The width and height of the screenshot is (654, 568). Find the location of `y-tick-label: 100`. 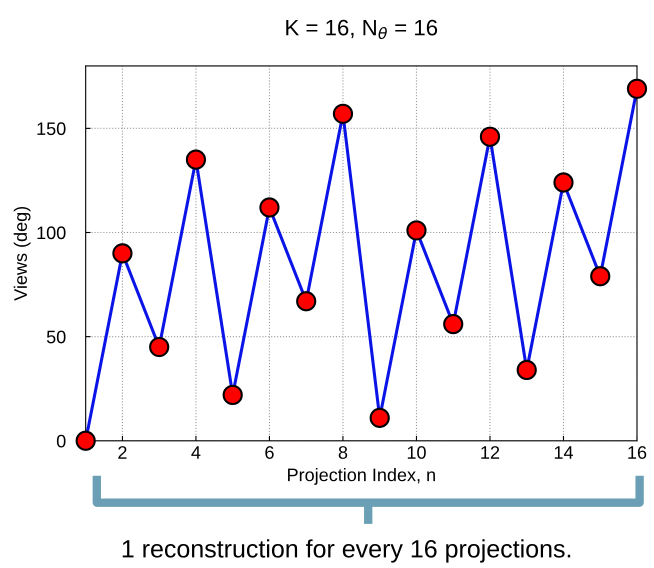

y-tick-label: 100 is located at coordinates (51, 233).